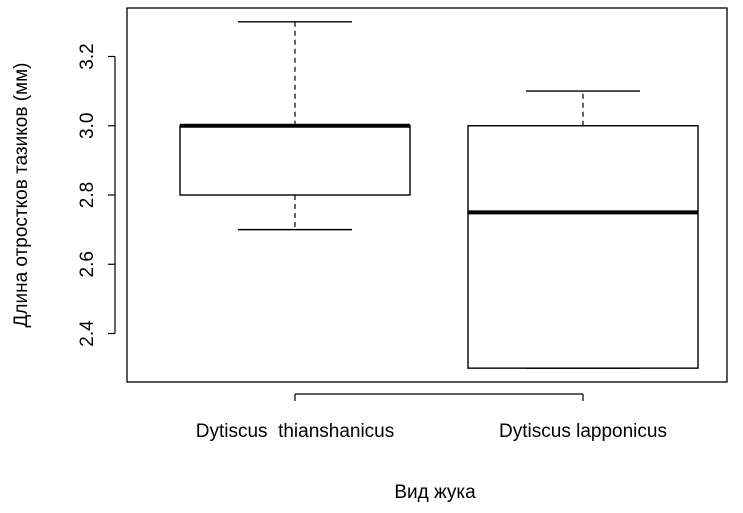 This screenshot has height=513, width=743. What do you see at coordinates (583, 431) in the screenshot?
I see `x-tick-label: Dytiscus lapponicus` at bounding box center [583, 431].